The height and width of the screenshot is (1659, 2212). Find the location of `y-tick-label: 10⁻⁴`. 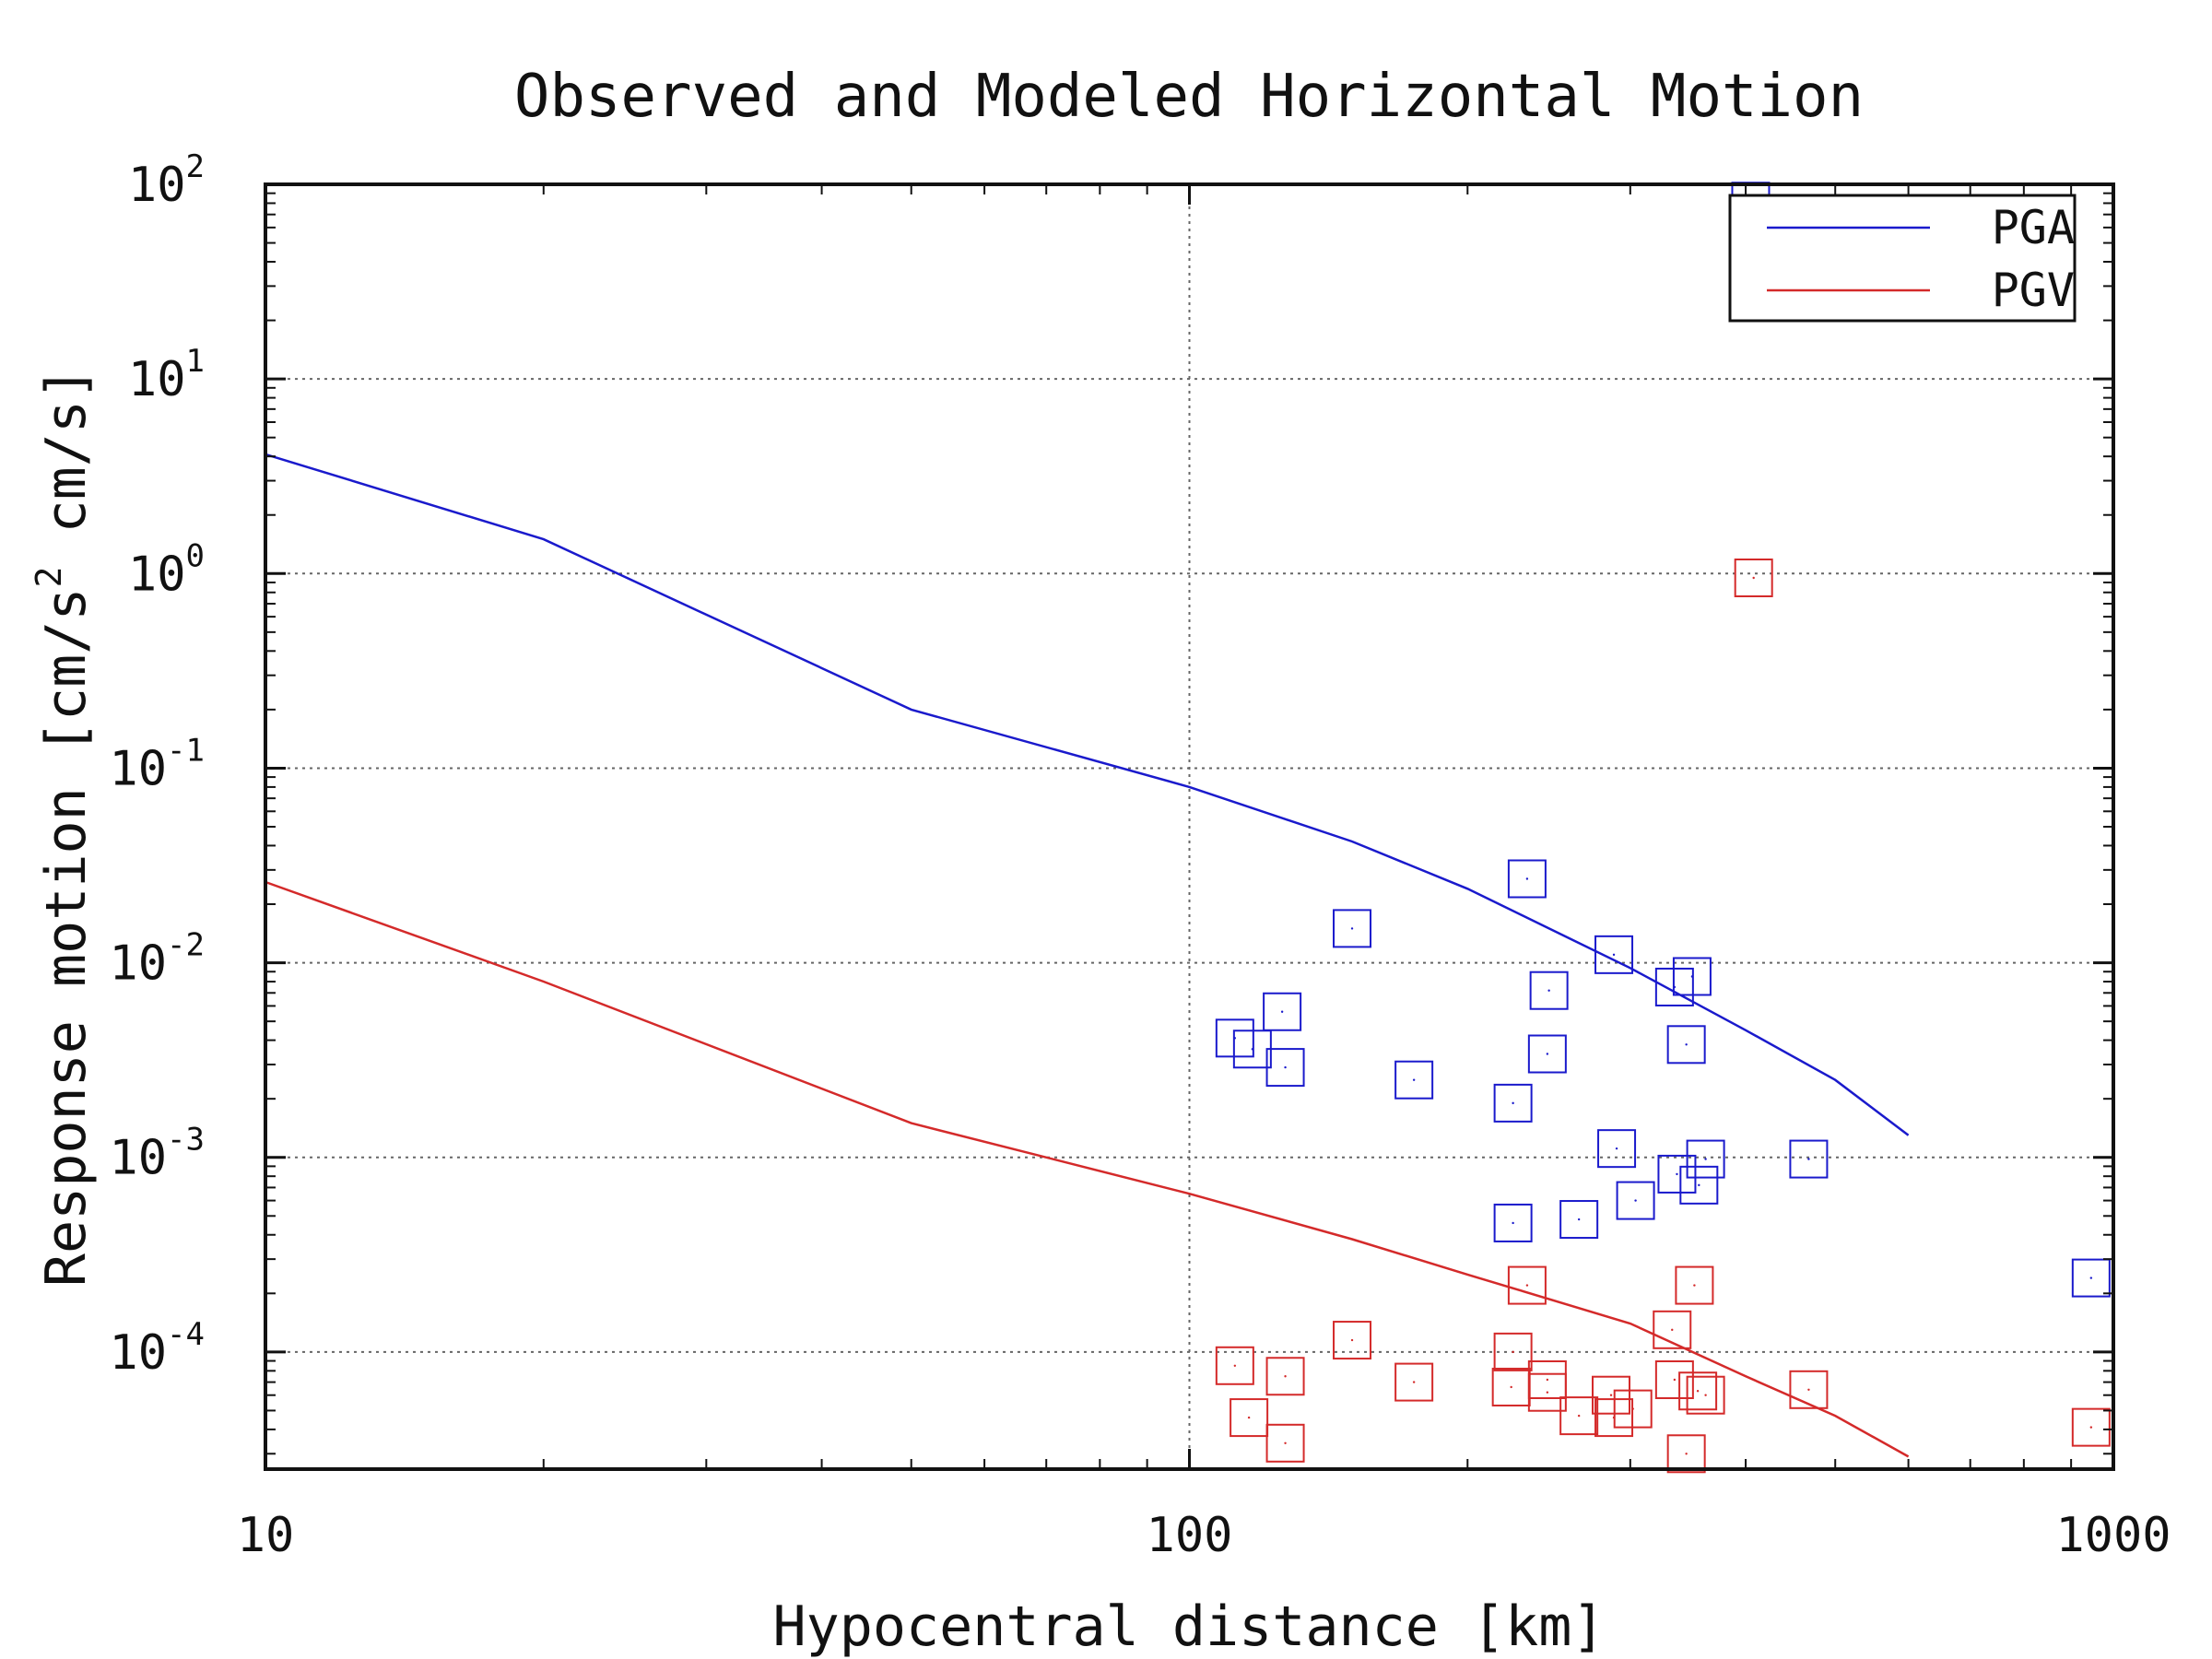

y-tick-label: 10⁻⁴ is located at coordinates (157, 1348).